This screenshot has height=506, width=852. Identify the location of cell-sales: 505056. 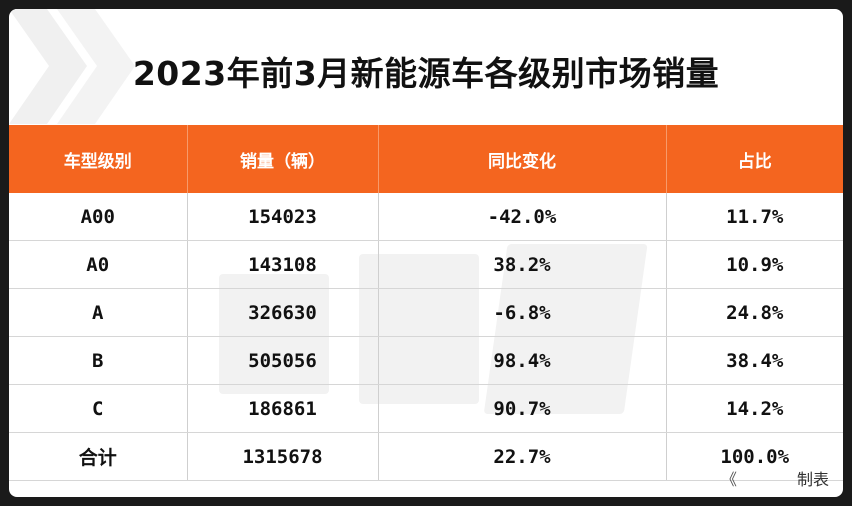
(283, 360).